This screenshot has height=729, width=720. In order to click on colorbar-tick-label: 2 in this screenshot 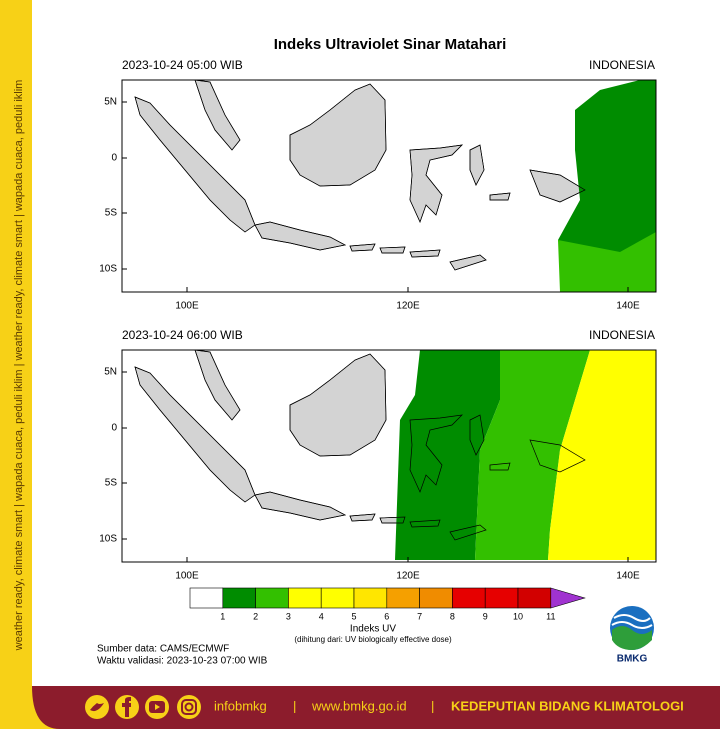, I will do `click(255, 616)`.